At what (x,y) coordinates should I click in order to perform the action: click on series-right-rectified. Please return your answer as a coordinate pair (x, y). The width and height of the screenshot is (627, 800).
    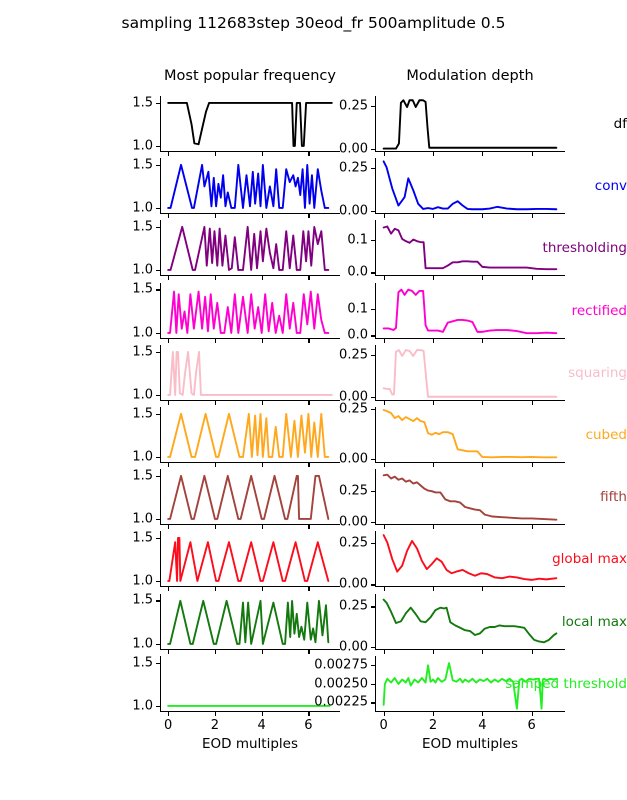
    Looking at the image, I should click on (470, 311).